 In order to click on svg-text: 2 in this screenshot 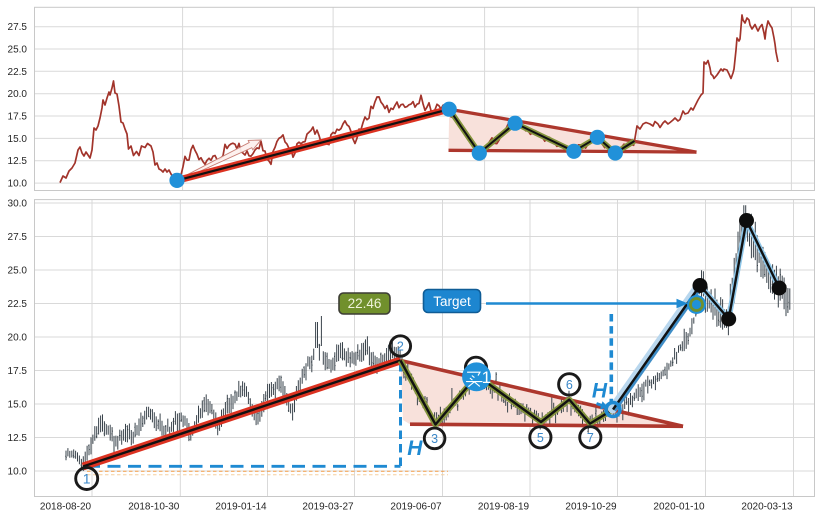, I will do `click(400, 347)`.